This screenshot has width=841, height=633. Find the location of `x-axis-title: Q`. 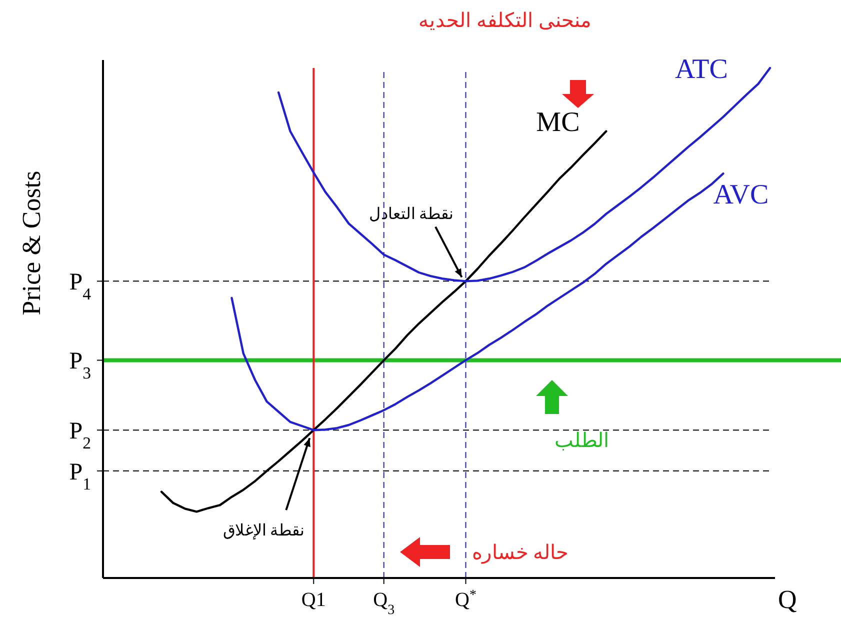

x-axis-title: Q is located at coordinates (787, 599).